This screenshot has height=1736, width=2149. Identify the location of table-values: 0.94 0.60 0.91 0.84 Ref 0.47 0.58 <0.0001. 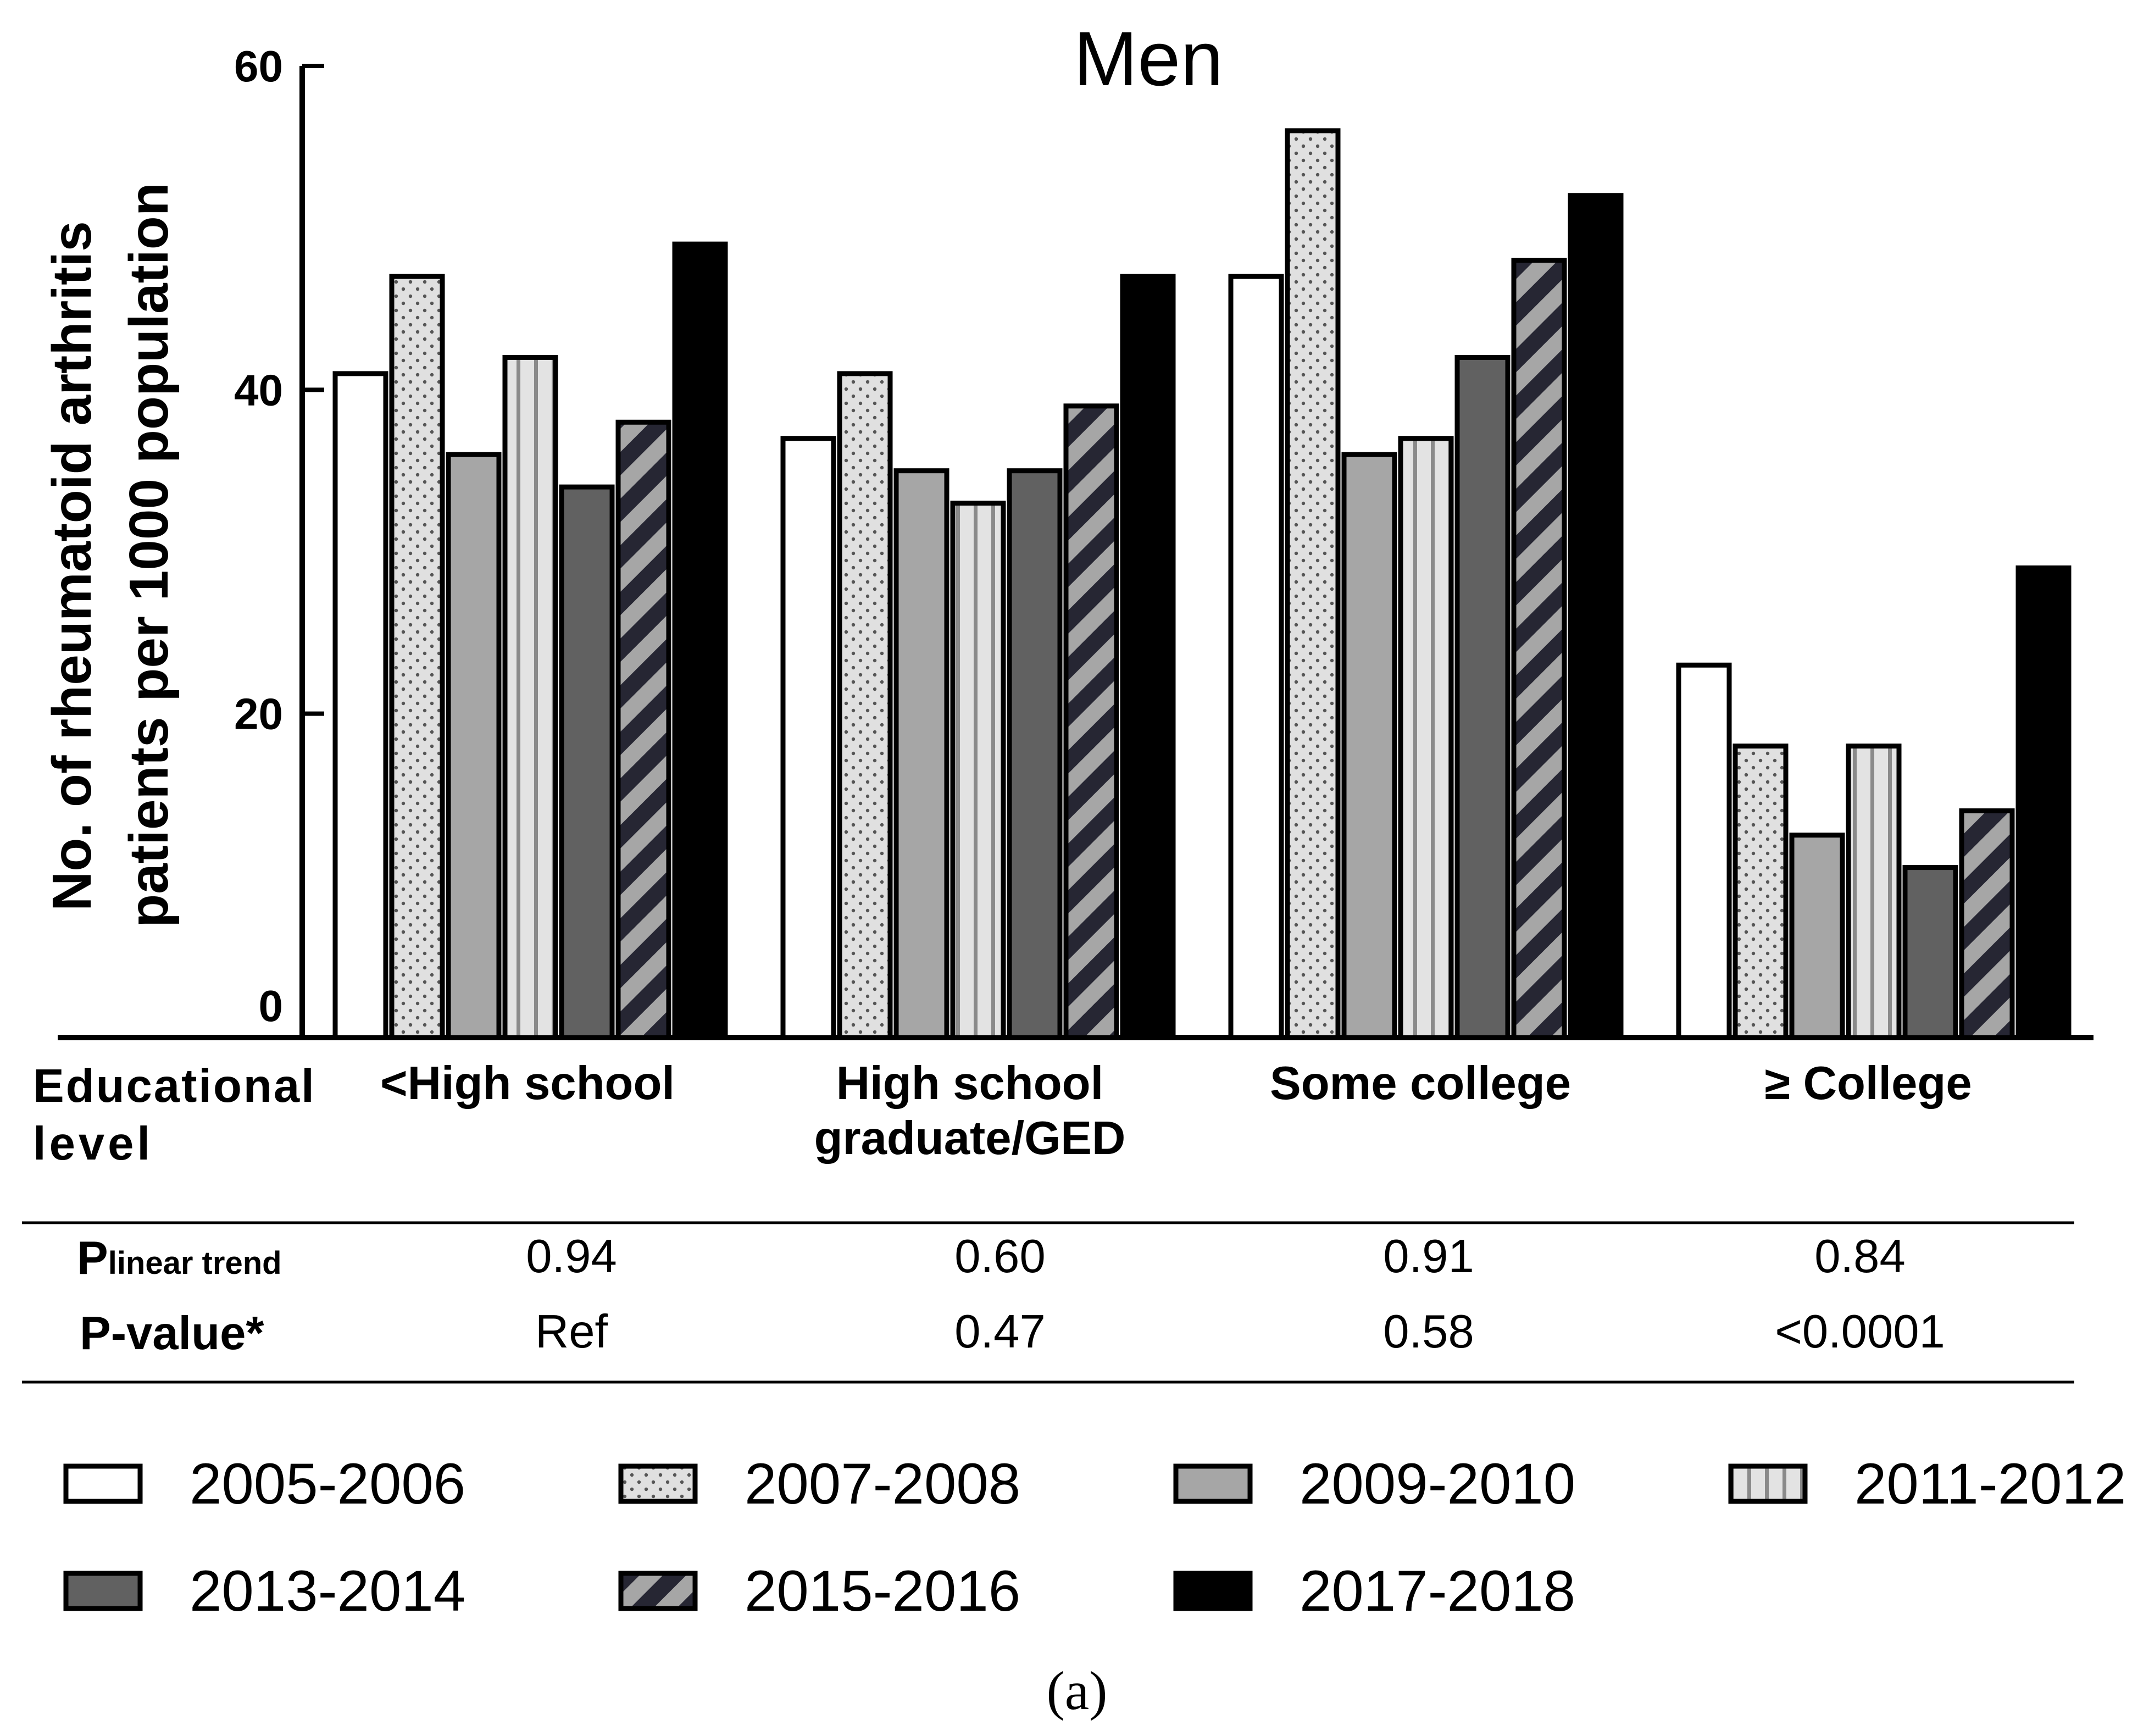
(1235, 1294).